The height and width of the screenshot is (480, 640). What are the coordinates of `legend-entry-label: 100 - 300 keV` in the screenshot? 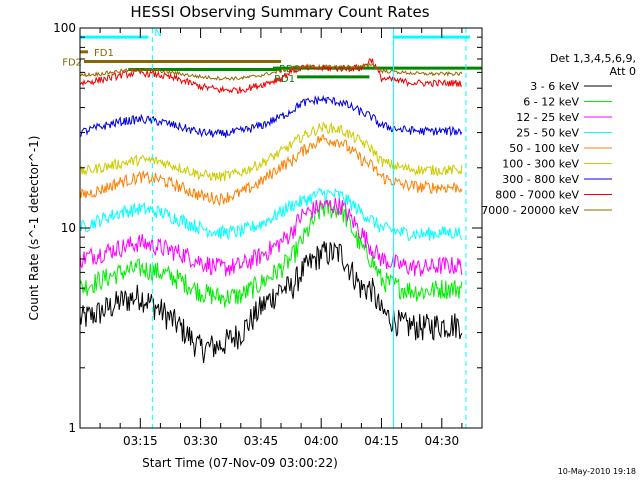 It's located at (540, 164).